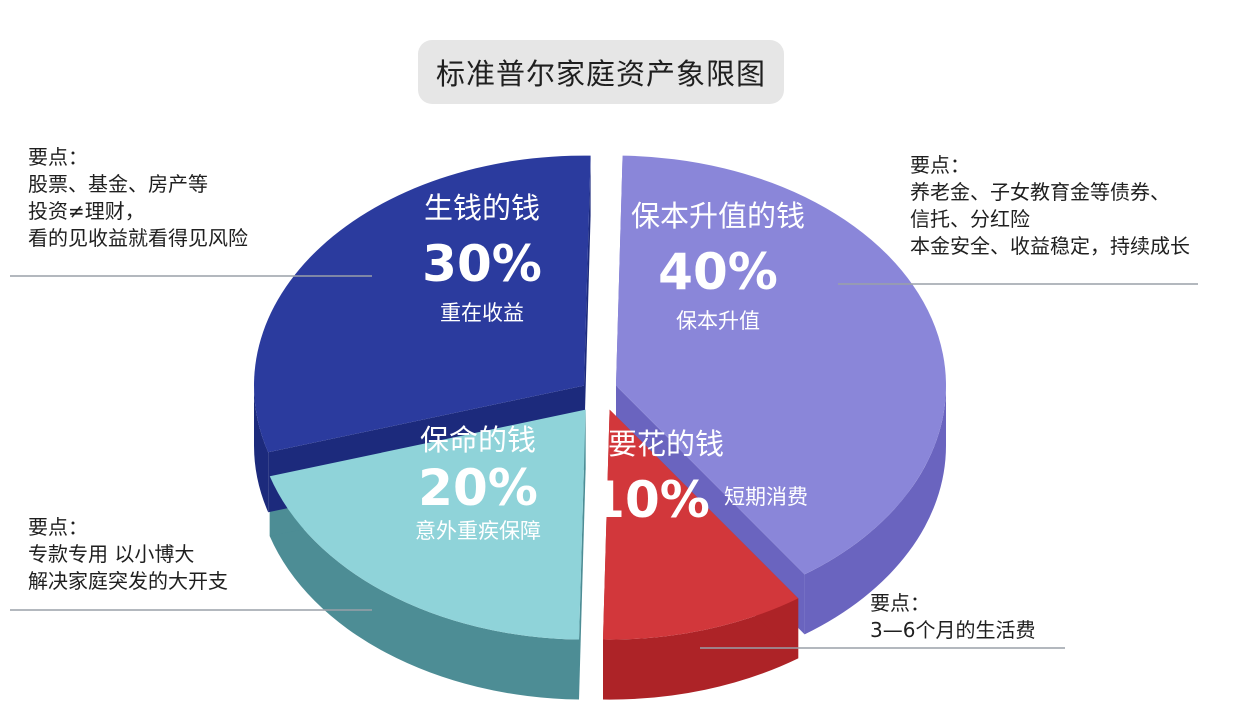 This screenshot has height=714, width=1244. I want to click on note-line: 看的见收益就看得见风险, so click(138, 238).